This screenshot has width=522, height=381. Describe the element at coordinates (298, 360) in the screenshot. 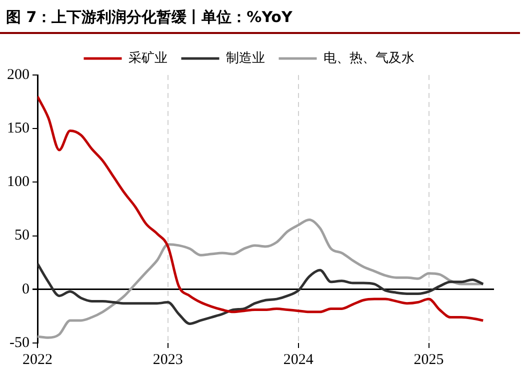

I see `x-tick-label: 2024` at that location.